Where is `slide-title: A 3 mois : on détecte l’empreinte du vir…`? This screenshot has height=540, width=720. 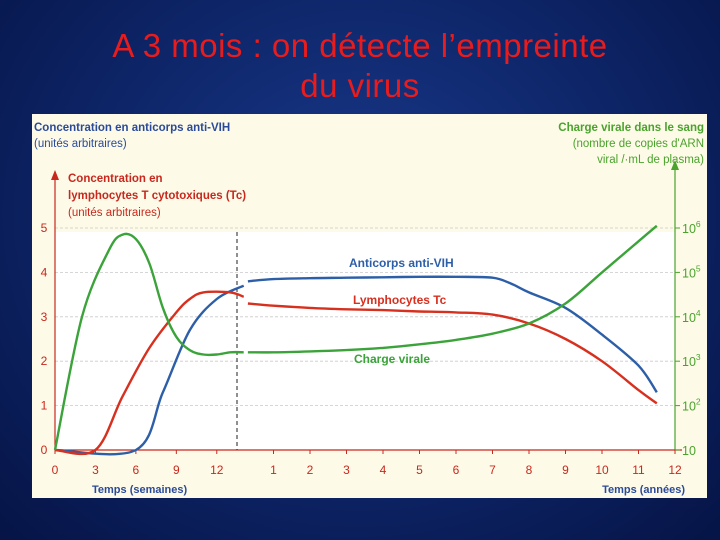
slide-title: A 3 mois : on détecte l’empreinte du vir… is located at coordinates (360, 66).